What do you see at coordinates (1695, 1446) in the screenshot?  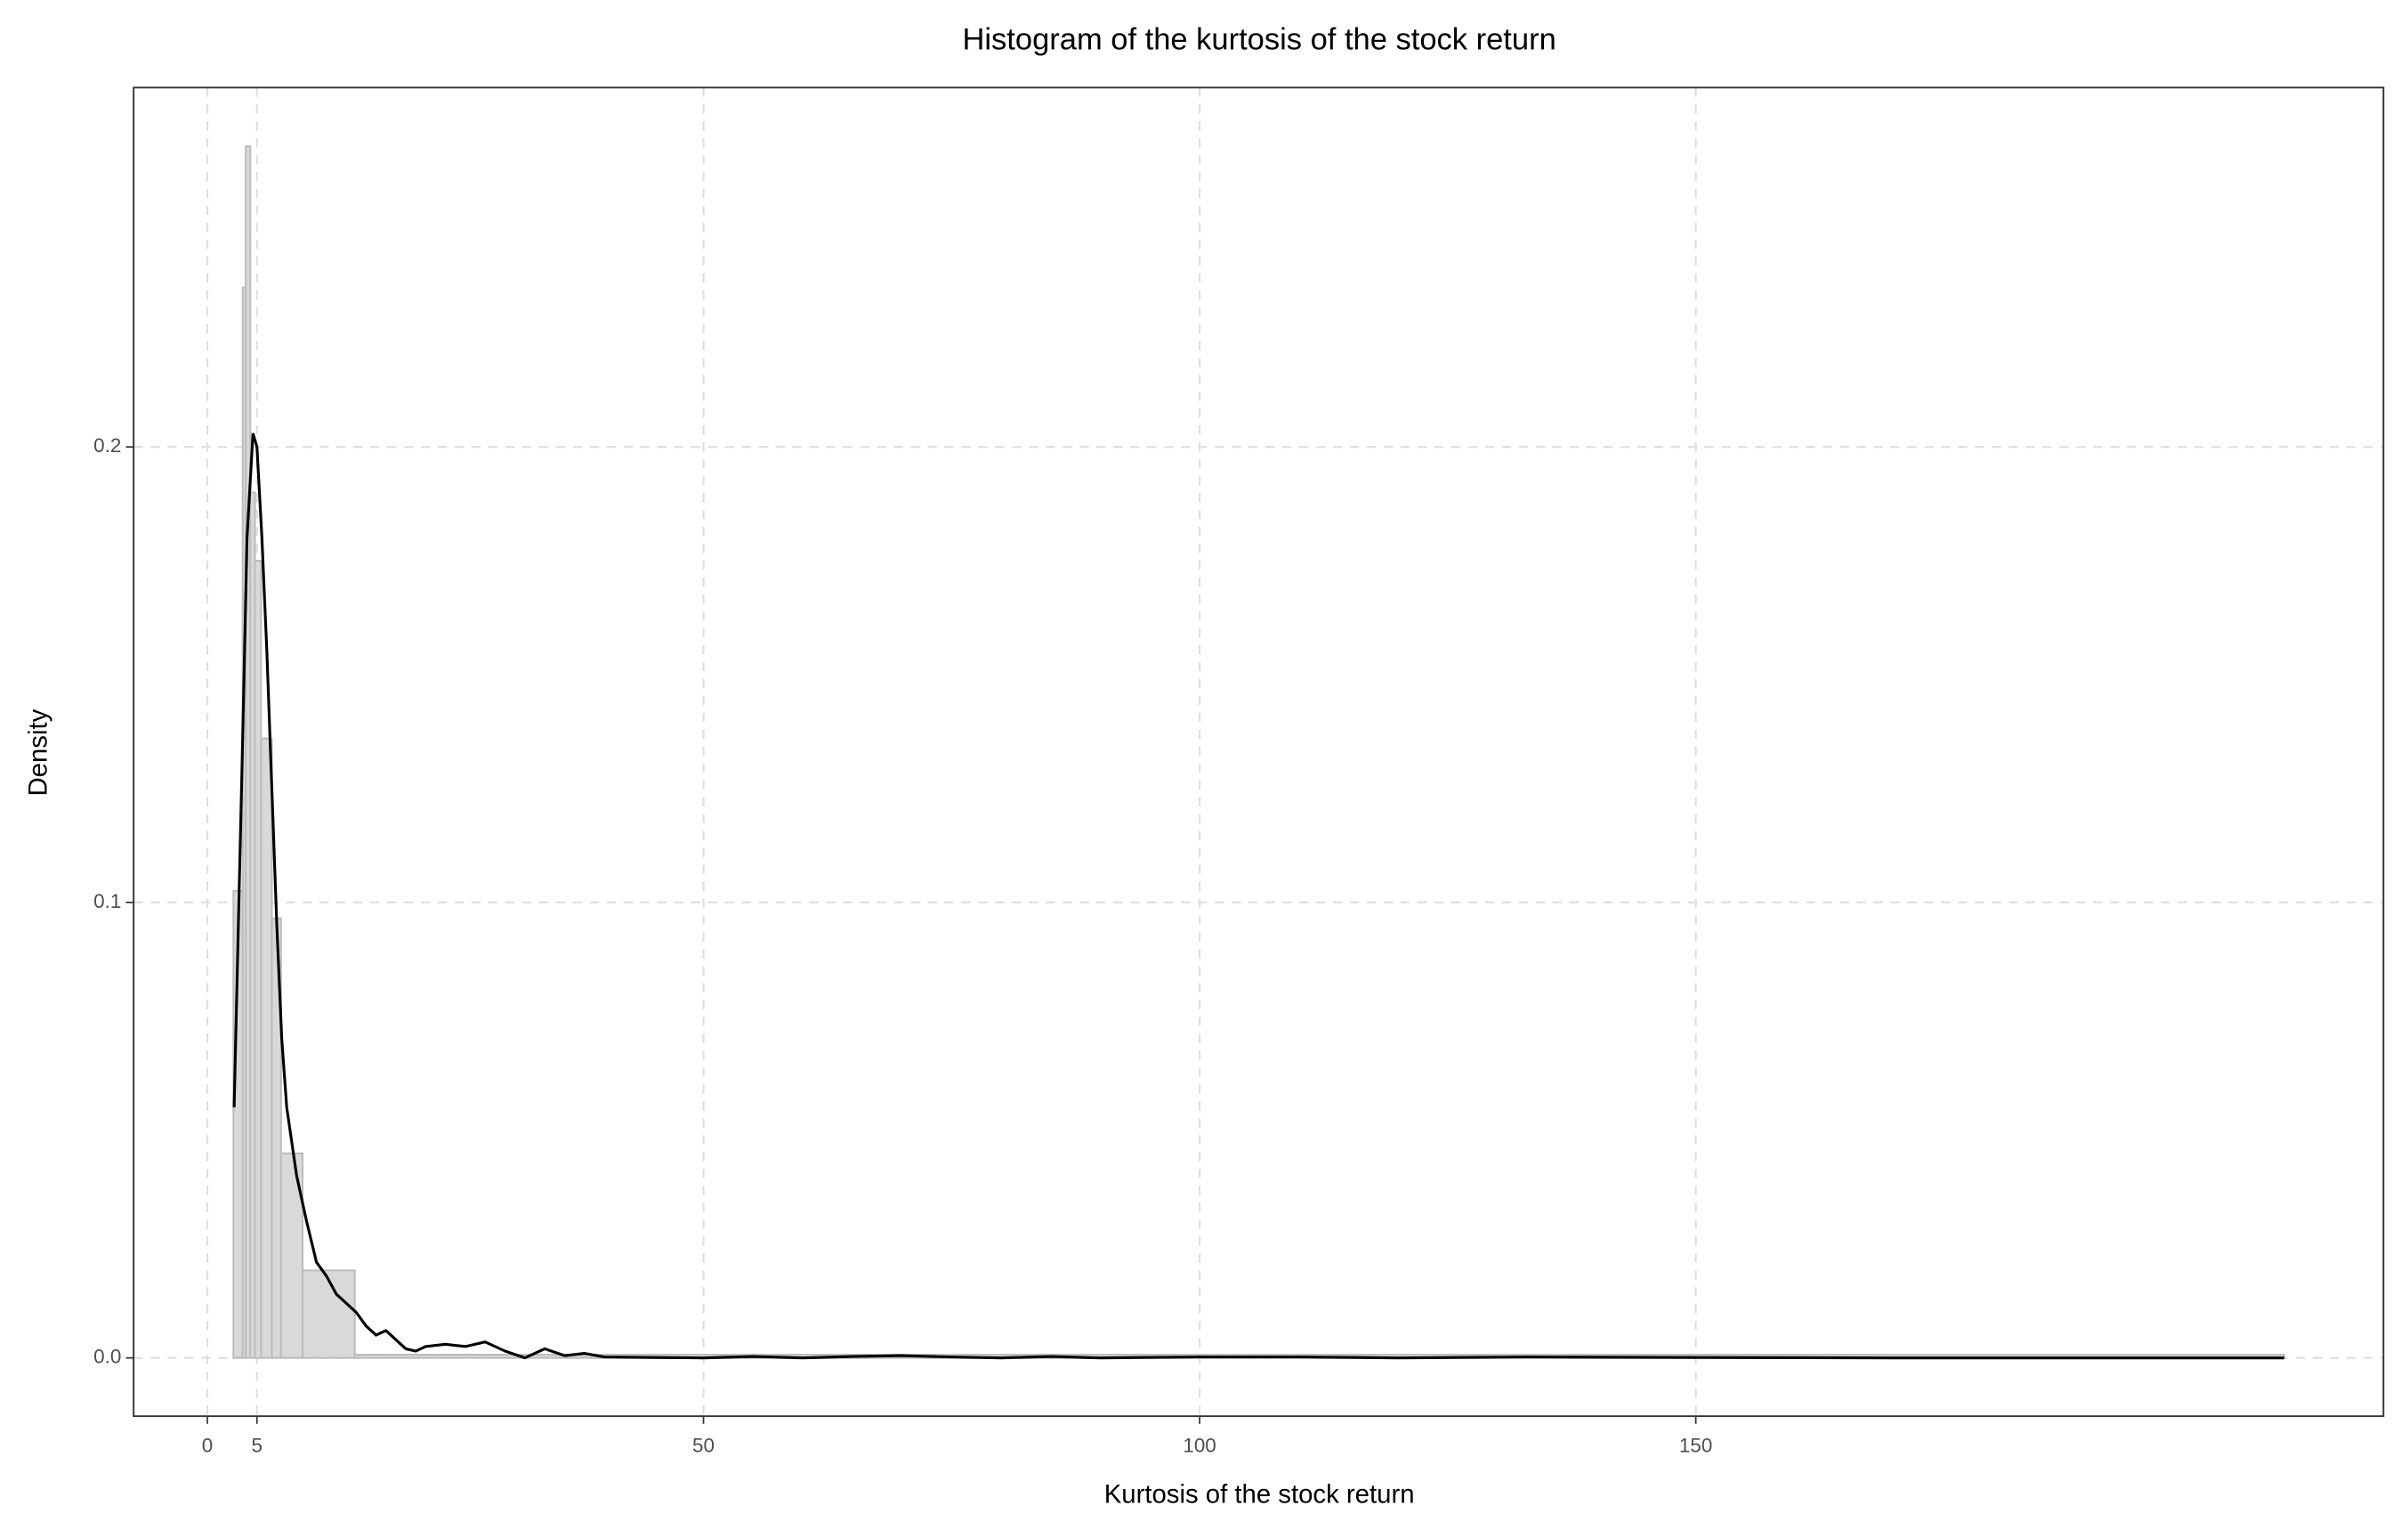 I see `x-tick-label: 150` at bounding box center [1695, 1446].